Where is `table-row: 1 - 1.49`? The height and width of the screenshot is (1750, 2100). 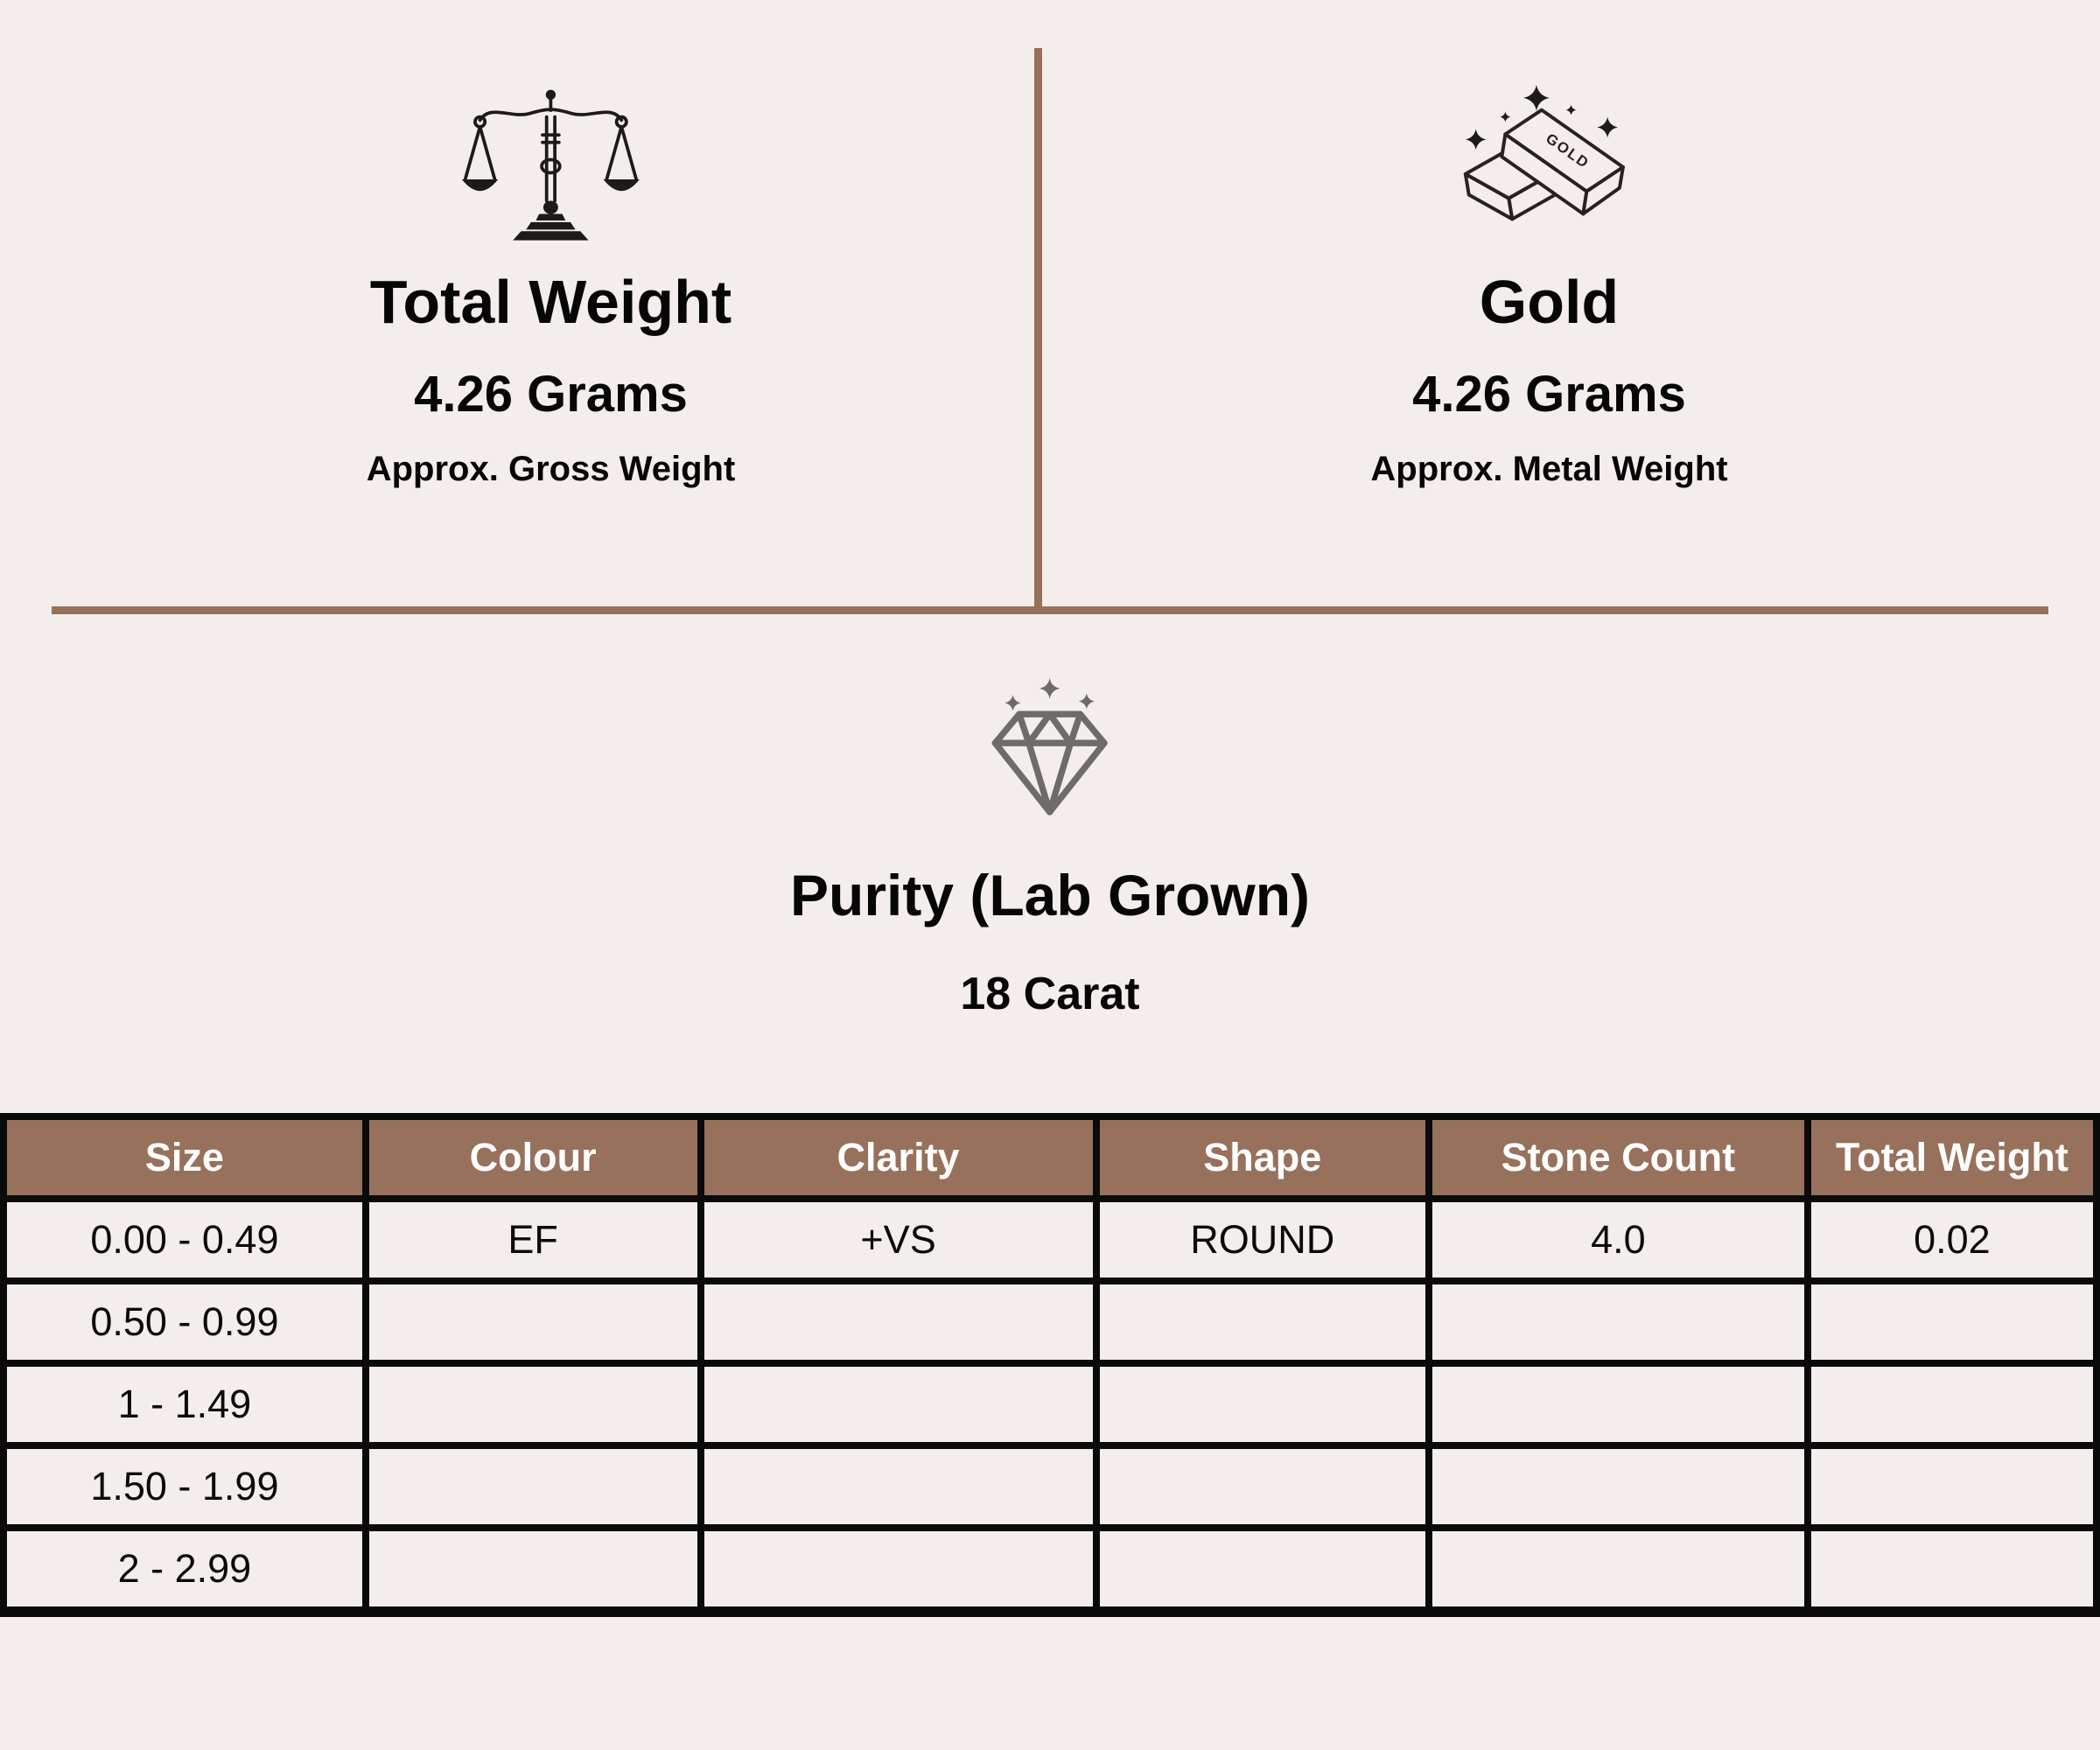 table-row: 1 - 1.49 is located at coordinates (1050, 1404).